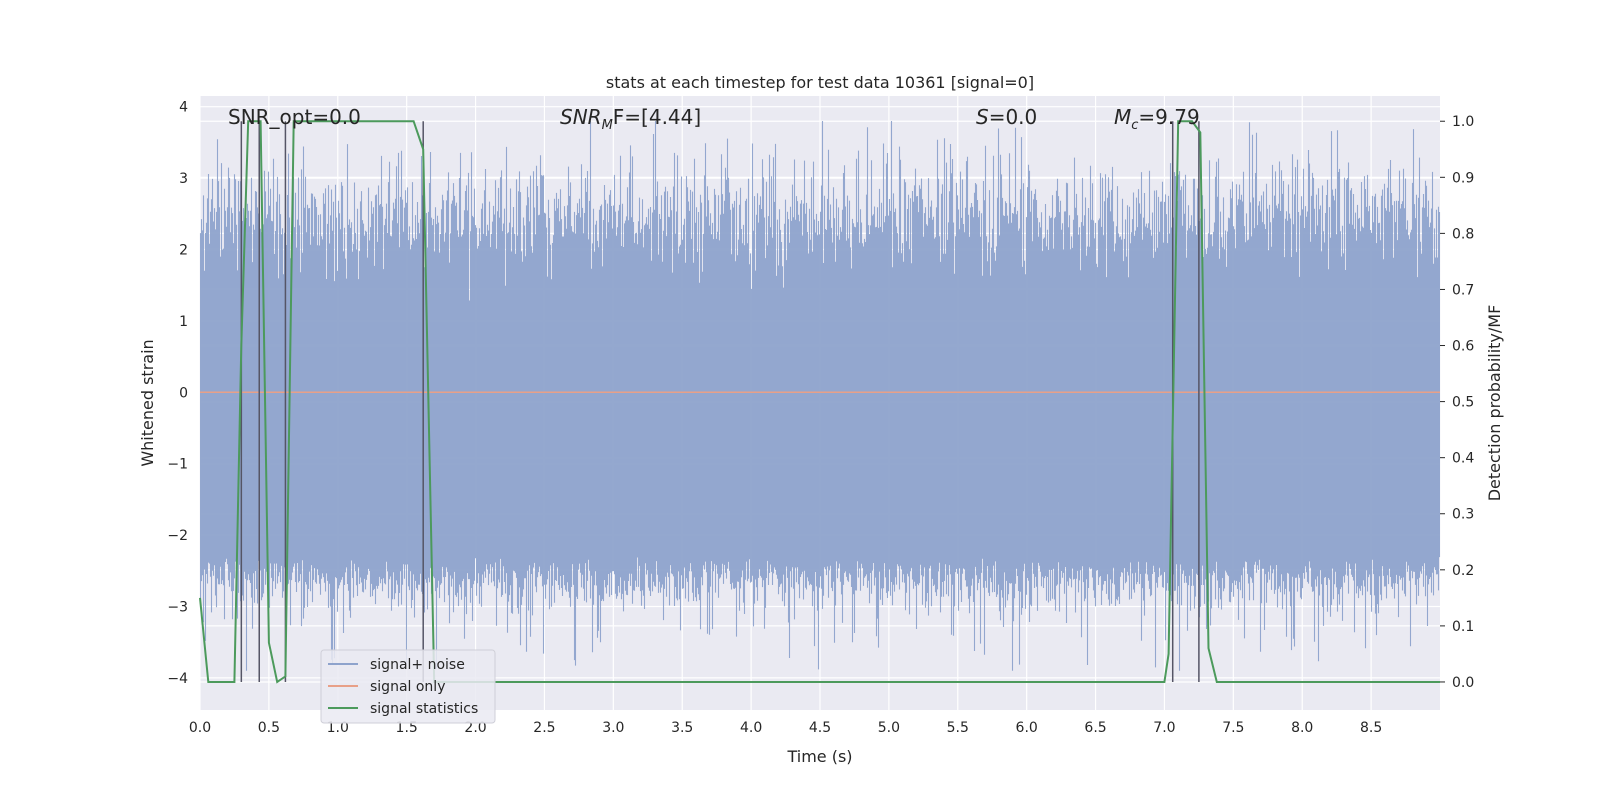  I want to click on x-tick-label: 3.0, so click(613, 728).